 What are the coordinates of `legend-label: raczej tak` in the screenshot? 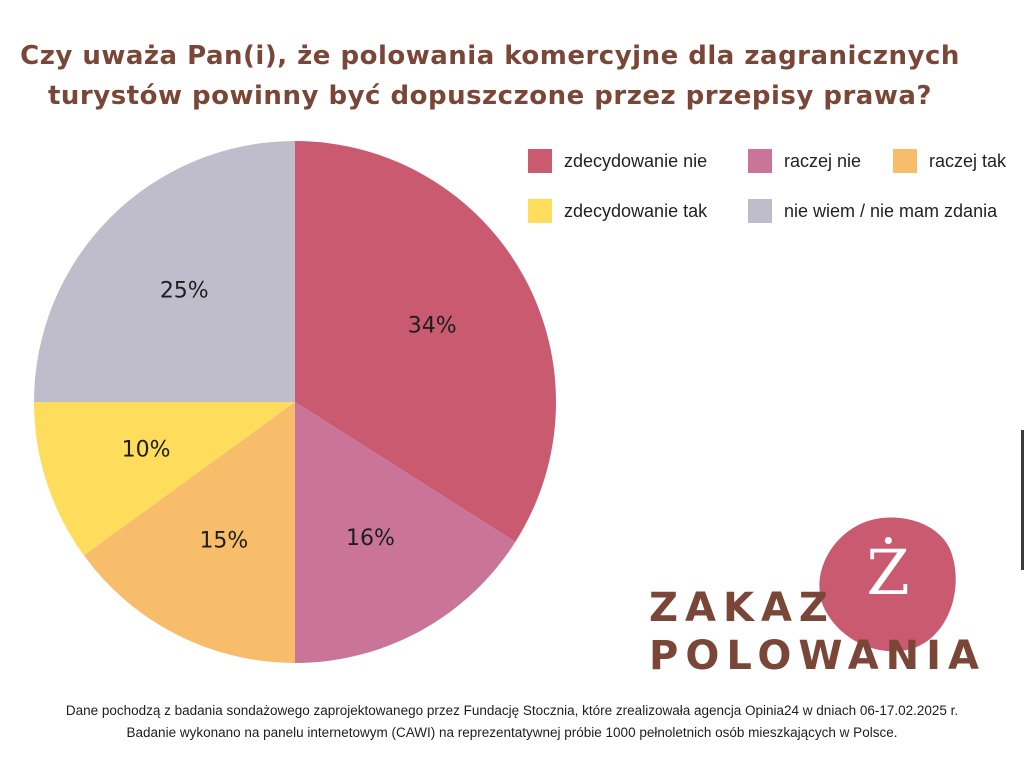 It's located at (968, 160).